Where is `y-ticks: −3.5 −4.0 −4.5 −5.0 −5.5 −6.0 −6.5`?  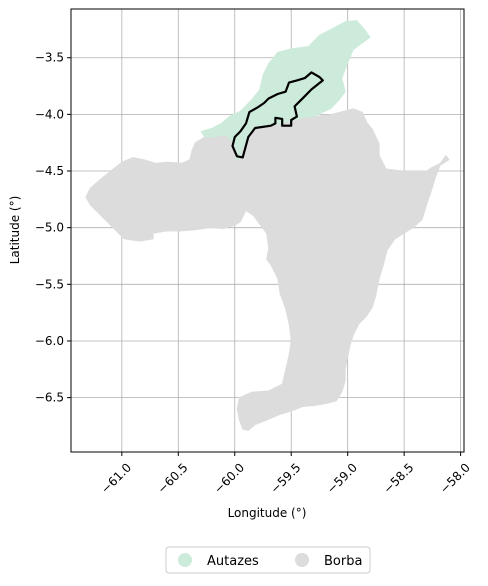 y-ticks: −3.5 −4.0 −4.5 −5.0 −5.5 −6.0 −6.5 is located at coordinates (53, 228).